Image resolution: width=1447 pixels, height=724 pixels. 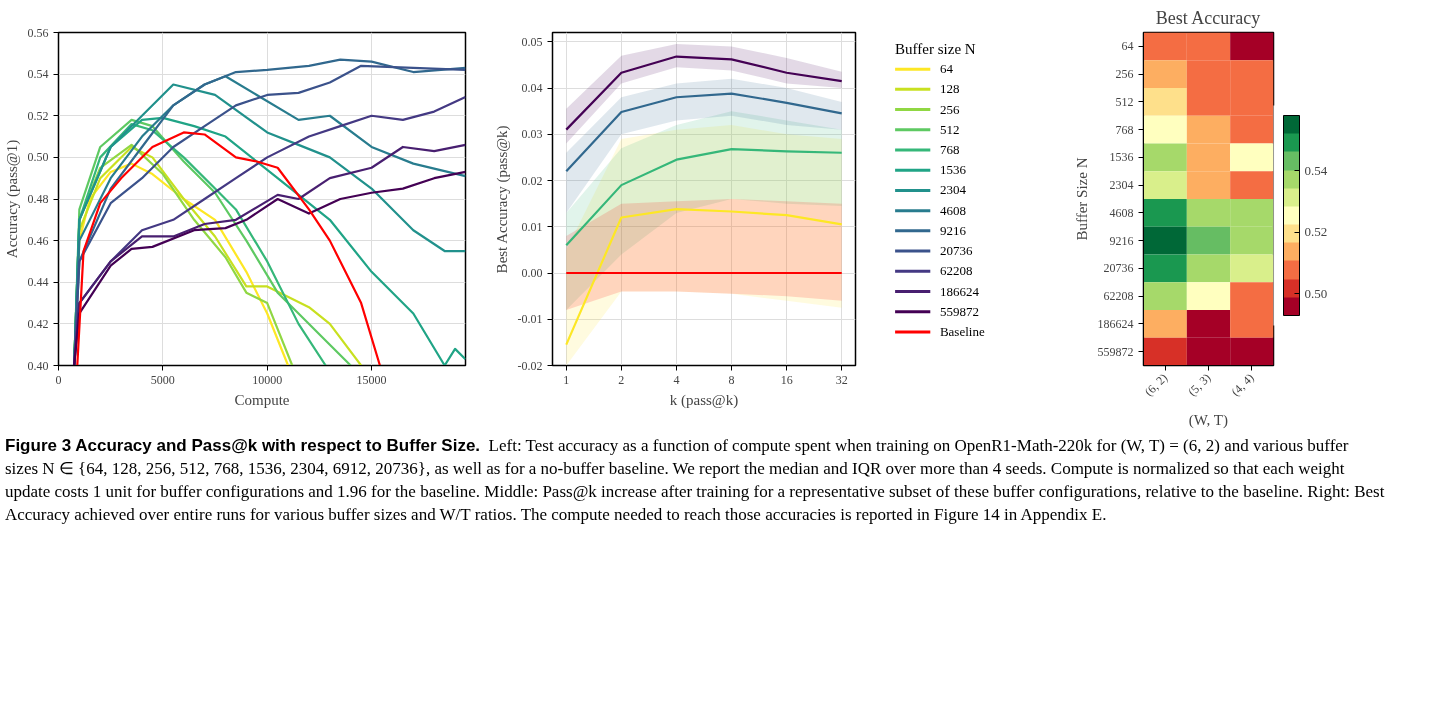 What do you see at coordinates (1118, 268) in the screenshot?
I see `y-tick-label: 20736` at bounding box center [1118, 268].